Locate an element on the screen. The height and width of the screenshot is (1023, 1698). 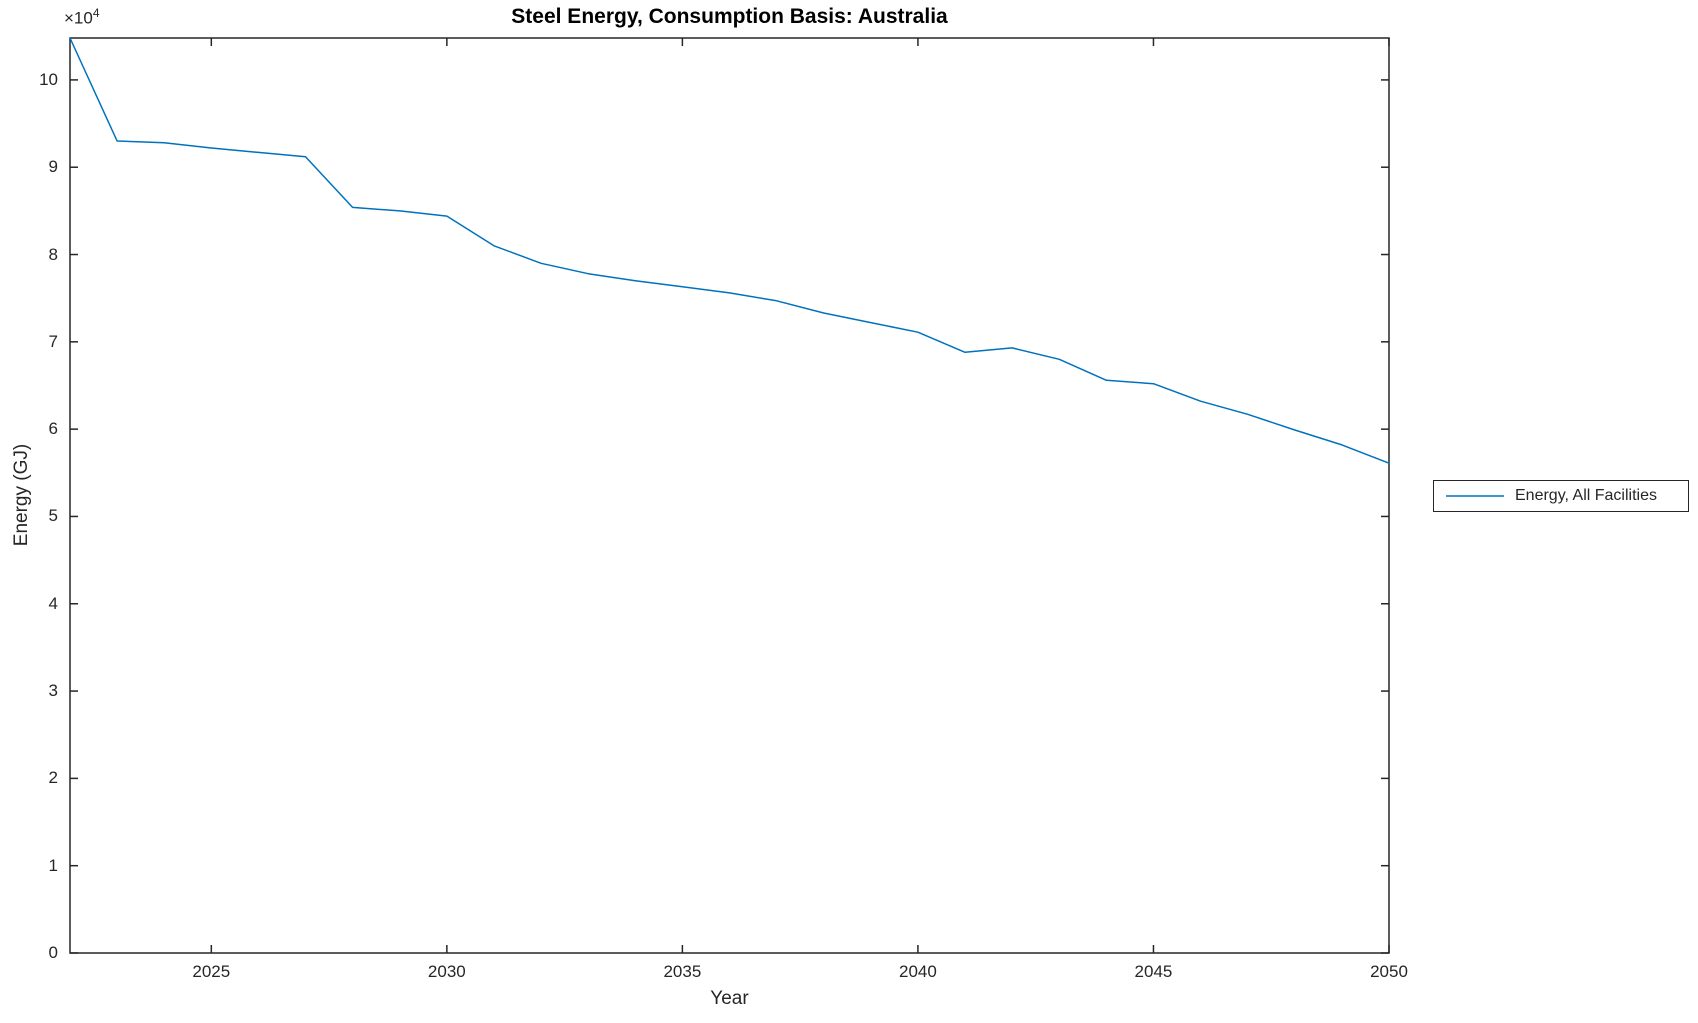
x-tick-label: 2035 is located at coordinates (682, 971).